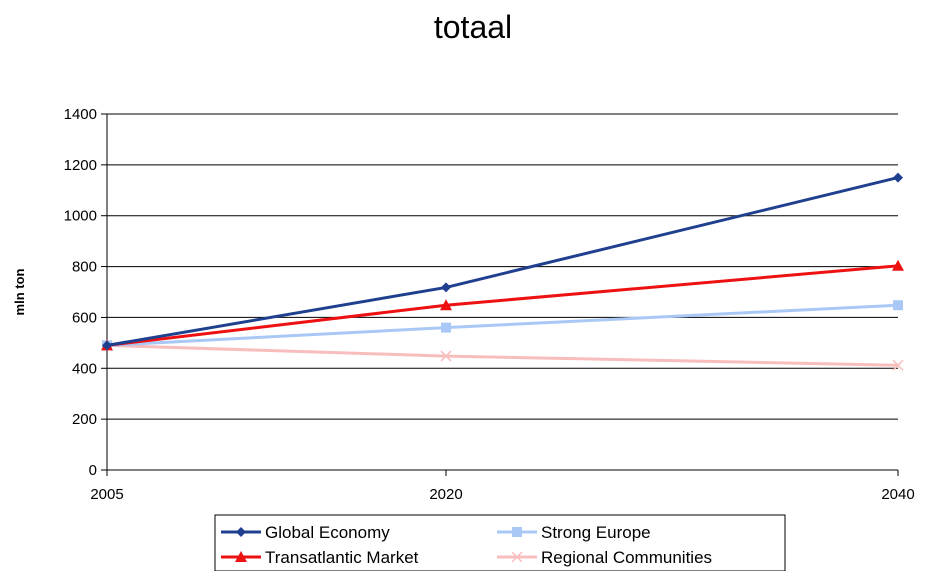 The height and width of the screenshot is (576, 926). What do you see at coordinates (80, 165) in the screenshot?
I see `y-tick-label: 1200` at bounding box center [80, 165].